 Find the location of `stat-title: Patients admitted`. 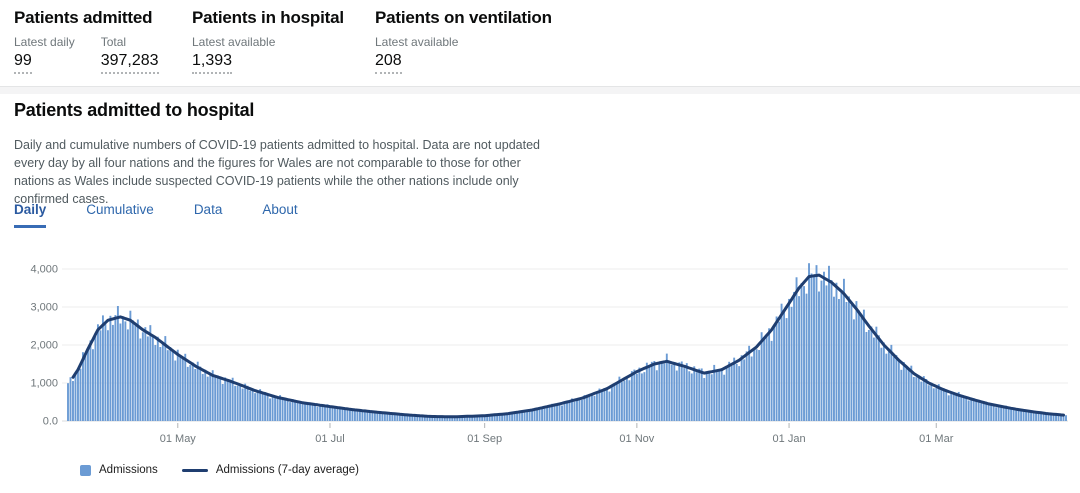

stat-title: Patients admitted is located at coordinates (83, 17).